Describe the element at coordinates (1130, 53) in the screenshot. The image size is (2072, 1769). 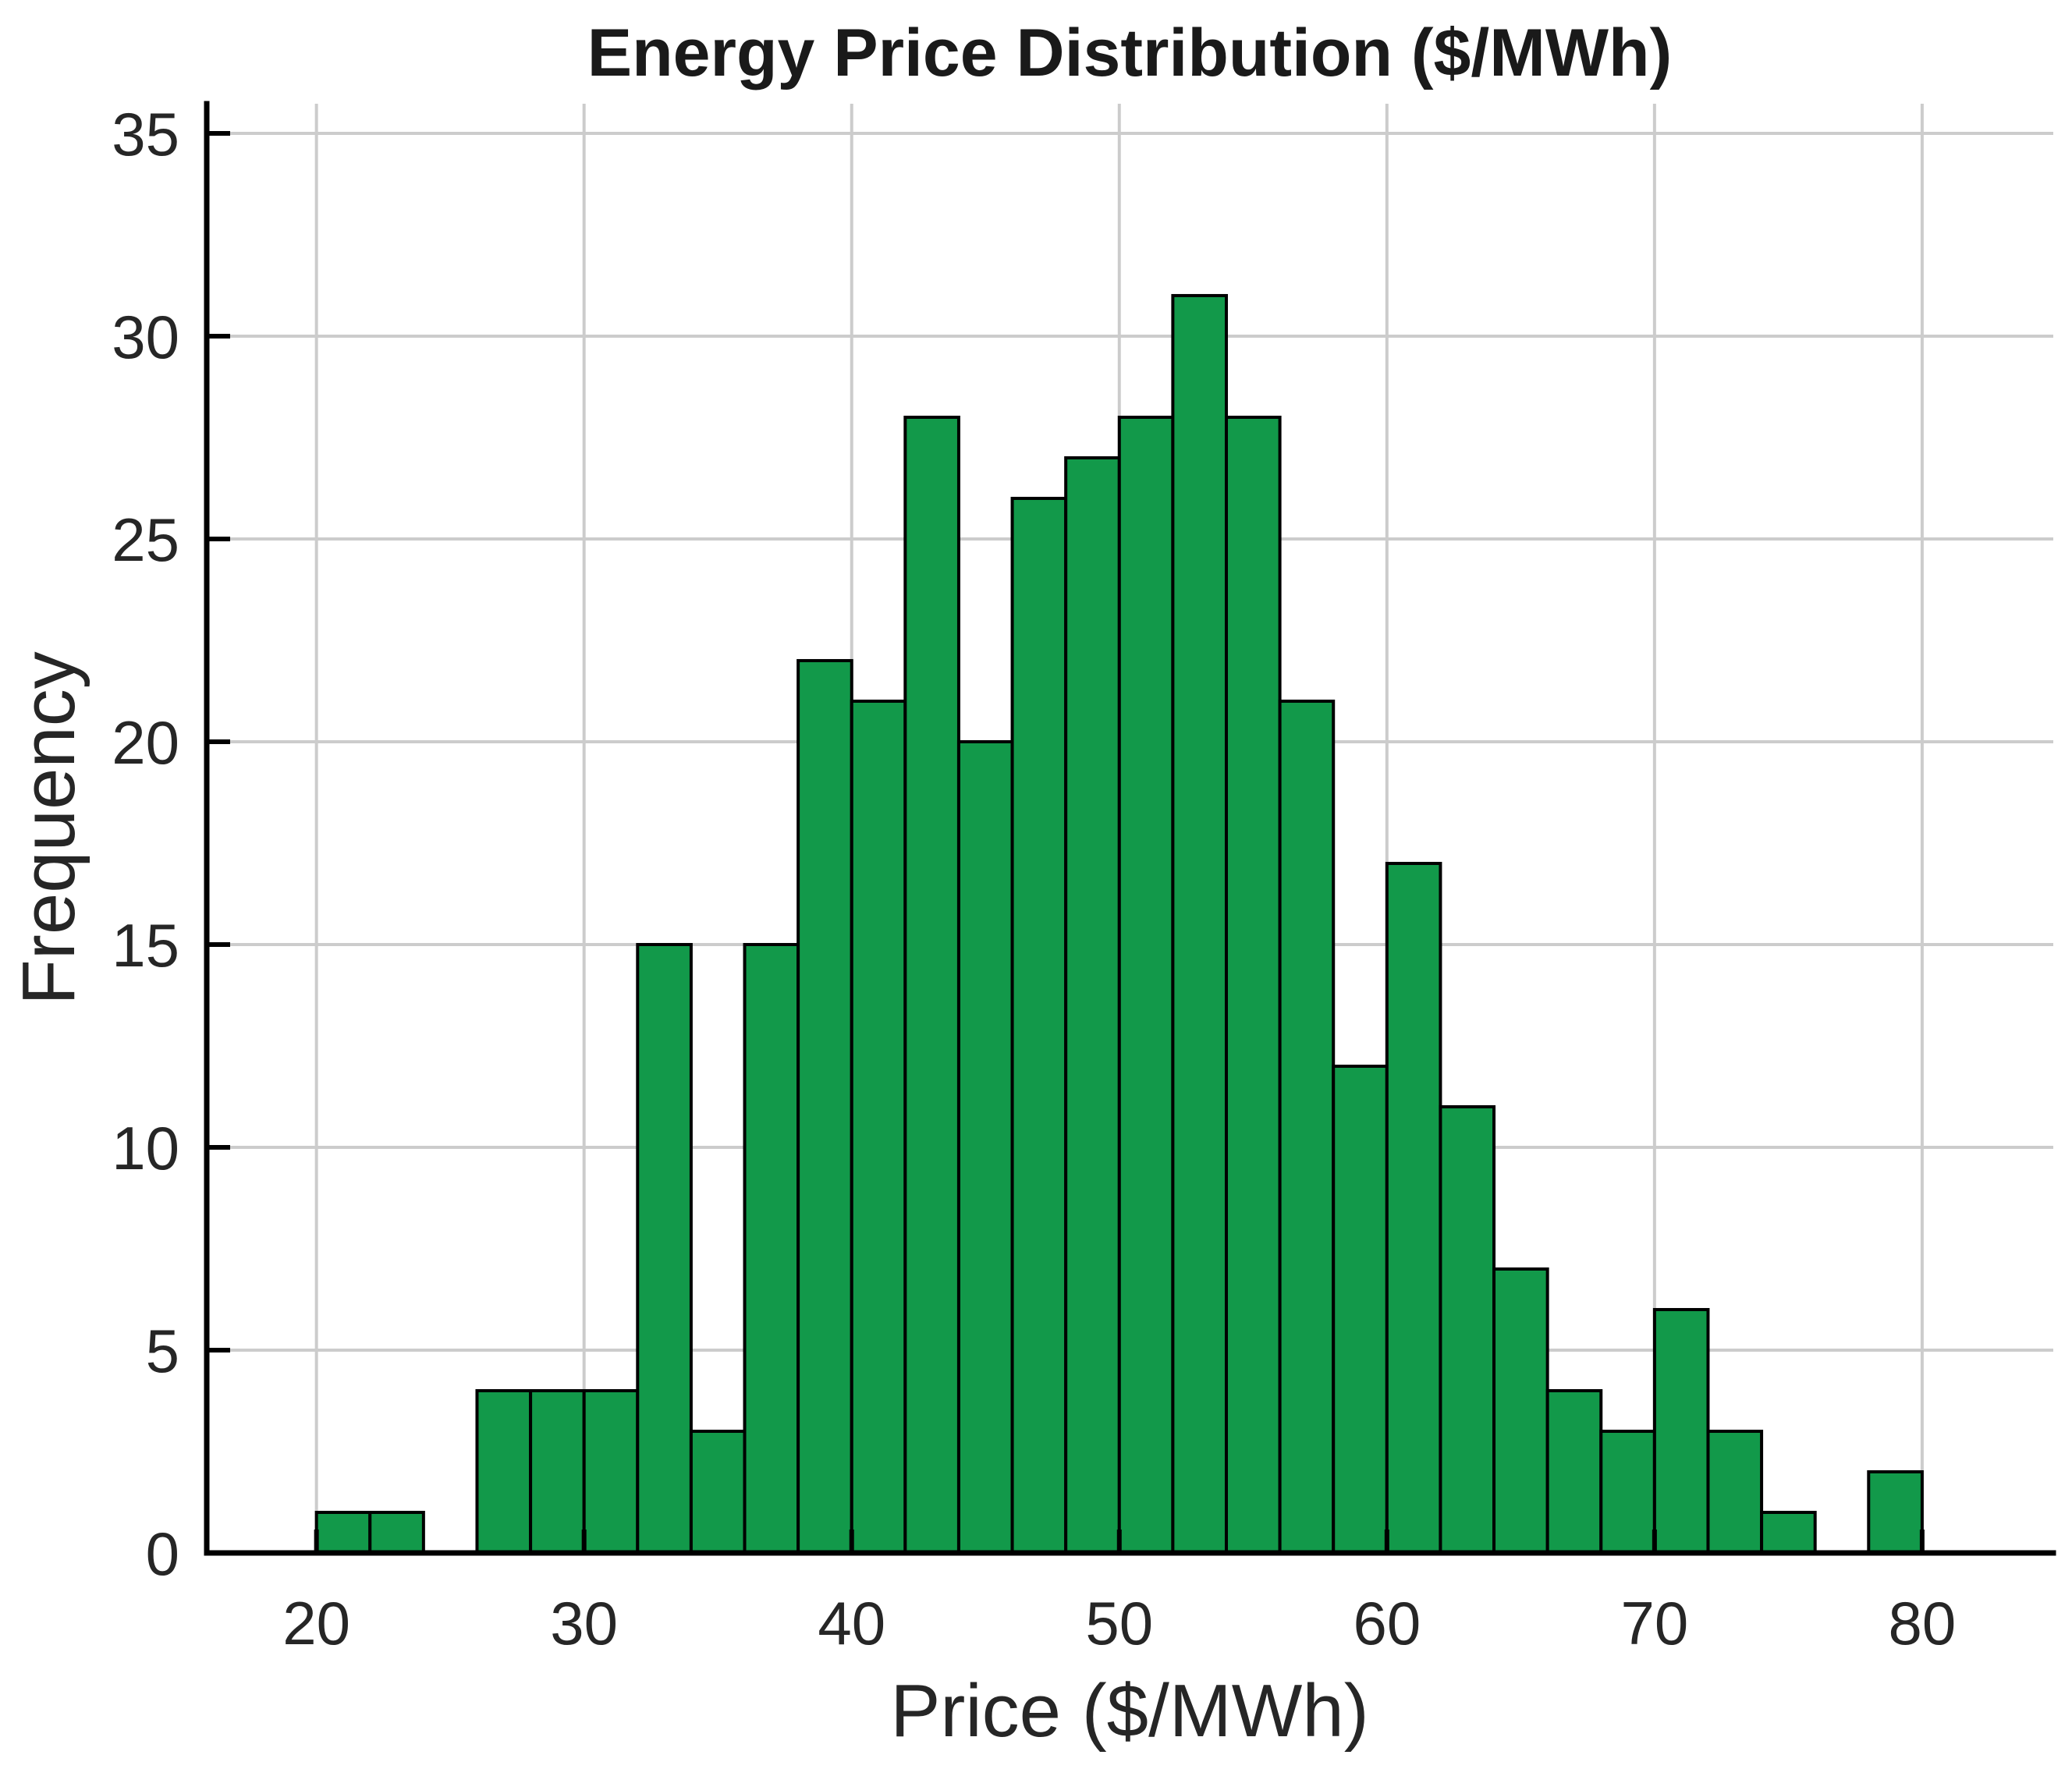
I see `chart-title: Energy Price Distribution ($/MWh)` at that location.